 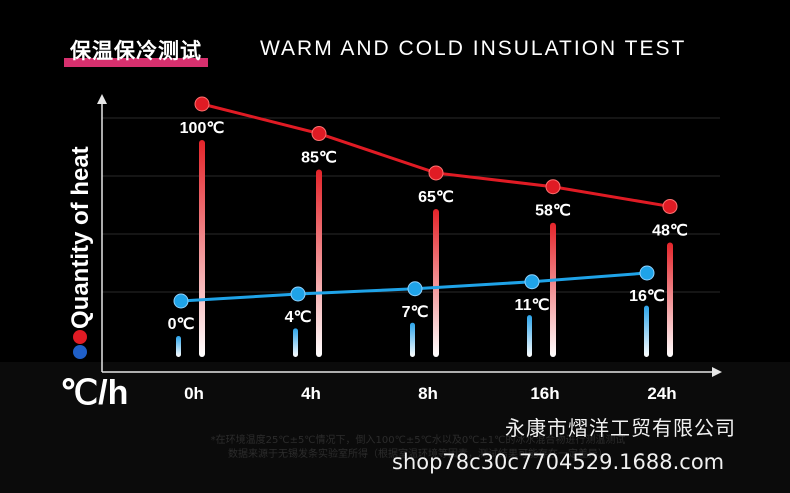 I want to click on red-label-3: 58℃, so click(x=553, y=211).